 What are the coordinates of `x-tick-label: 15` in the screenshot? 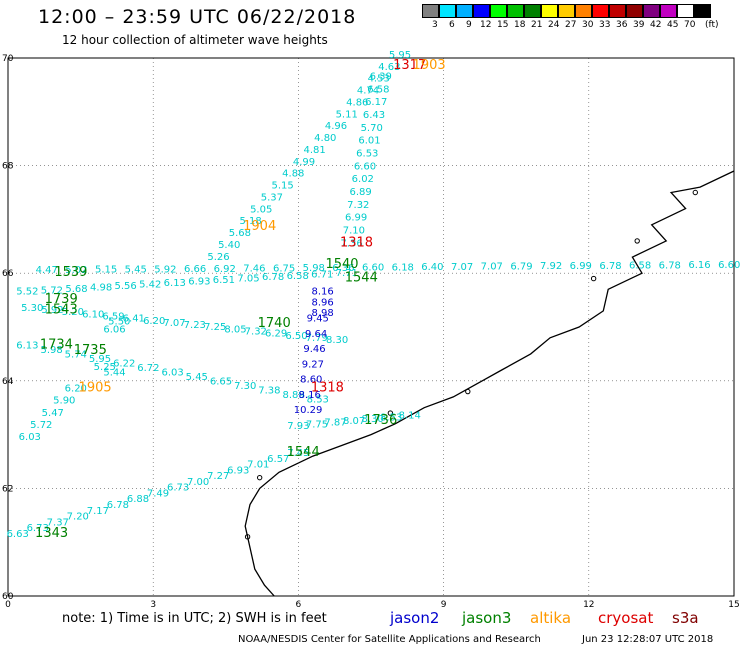 It's located at (733, 605).